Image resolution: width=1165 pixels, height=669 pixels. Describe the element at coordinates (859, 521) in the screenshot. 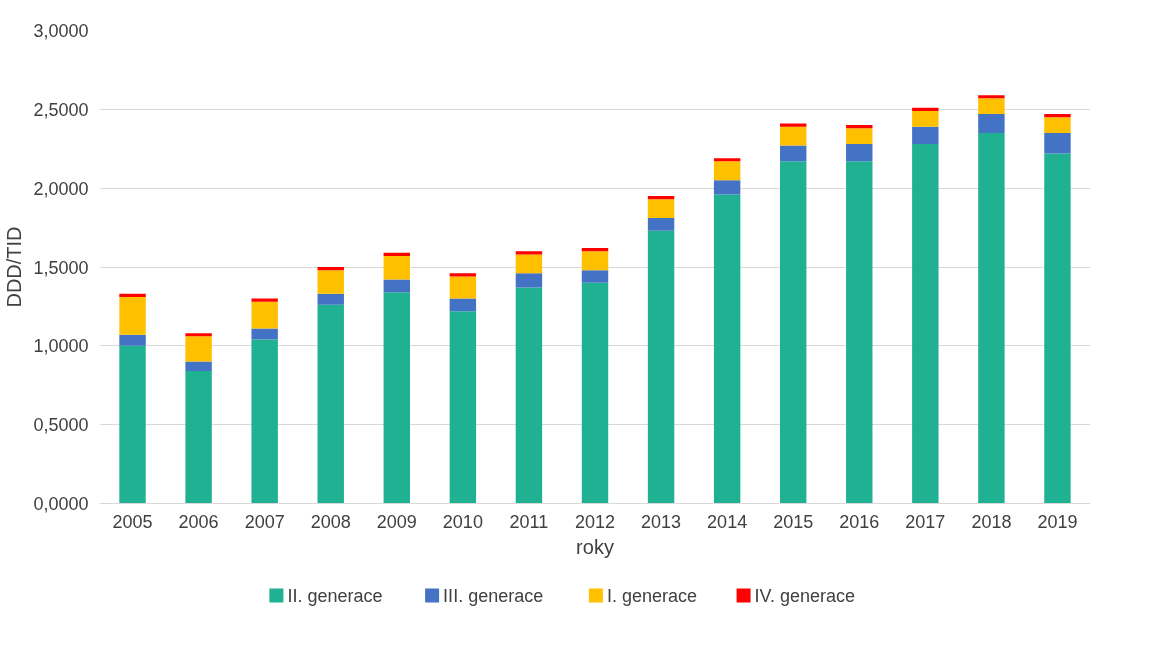

I see `x-tick-label: 2016` at that location.